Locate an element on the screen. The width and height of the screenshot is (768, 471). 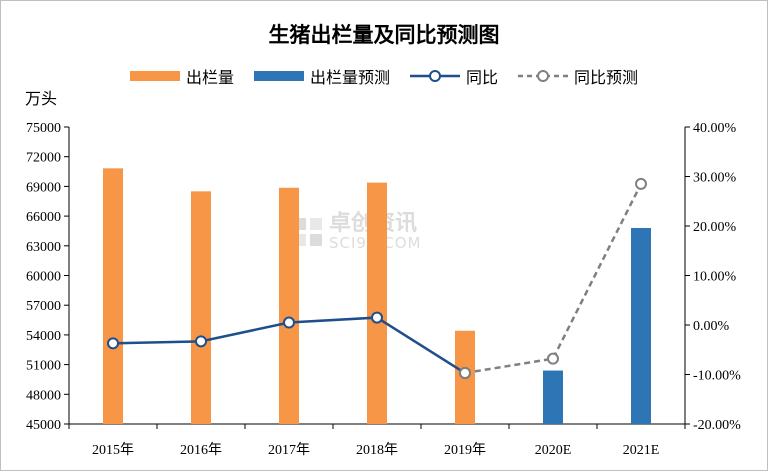
x-tick-label: 2016年 is located at coordinates (201, 450).